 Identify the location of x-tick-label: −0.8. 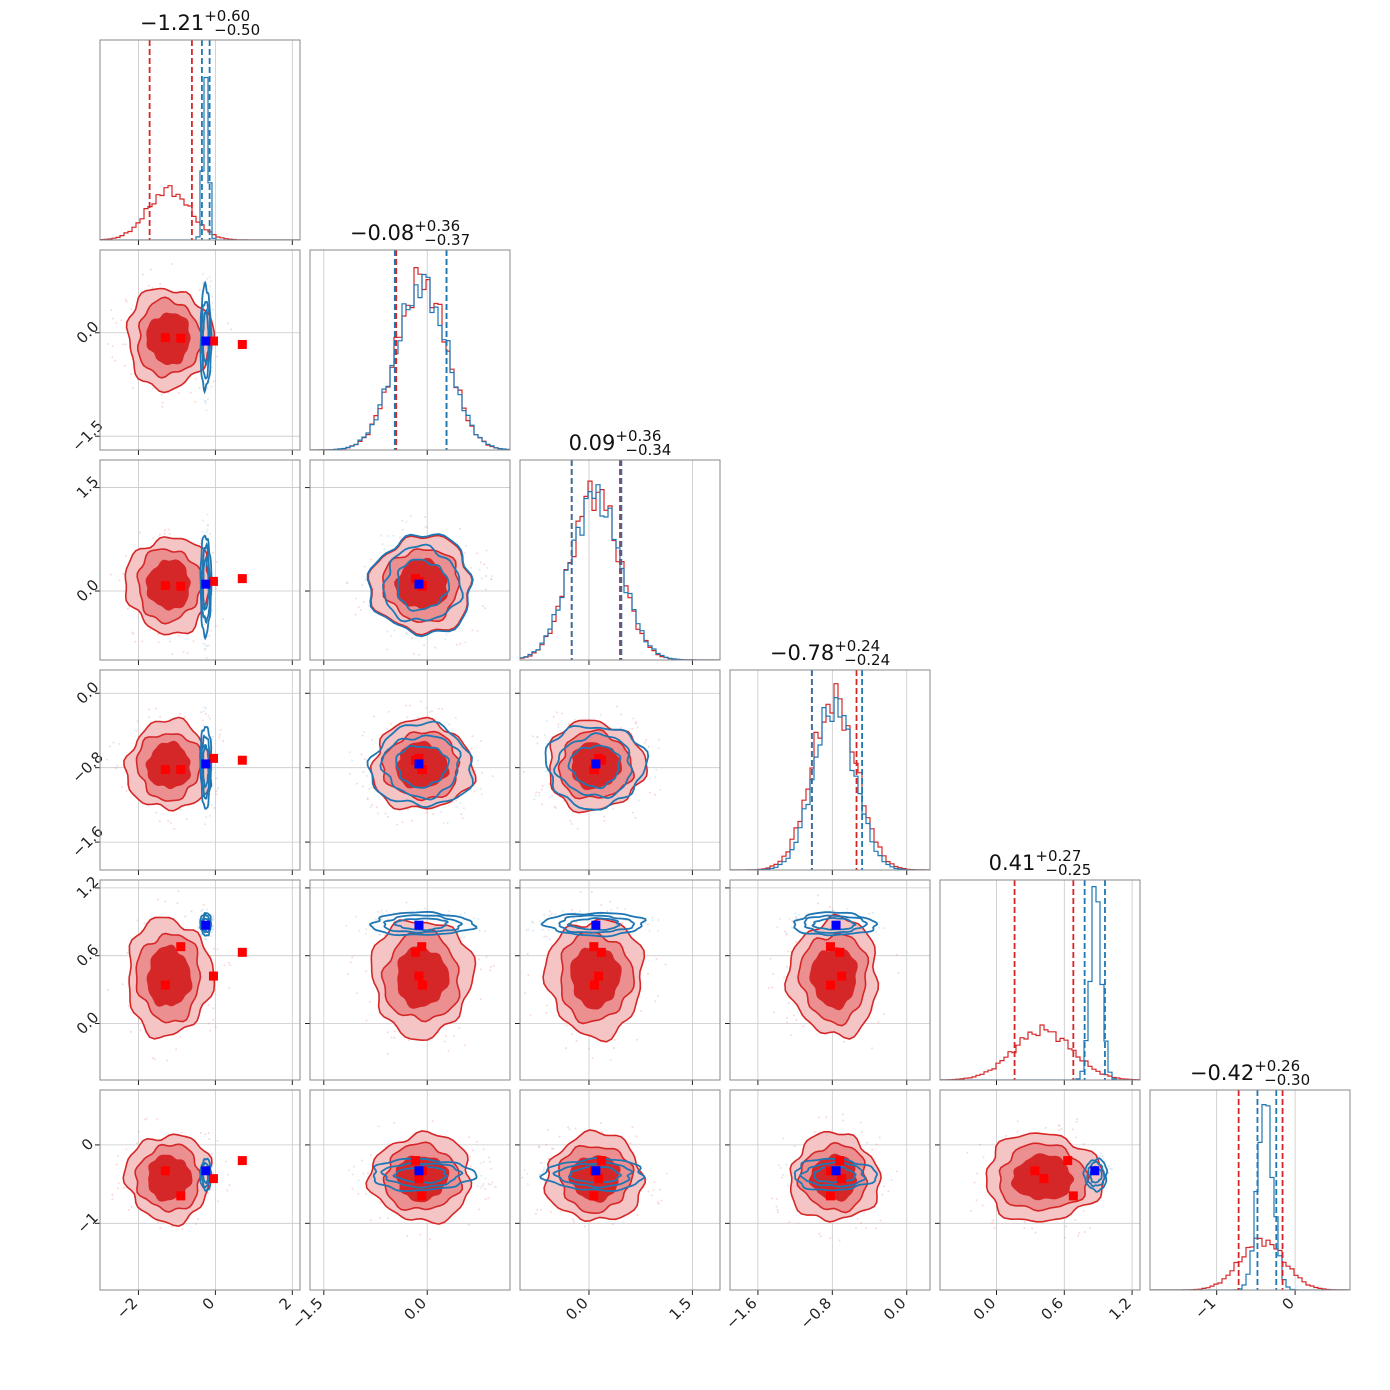
(816, 1313).